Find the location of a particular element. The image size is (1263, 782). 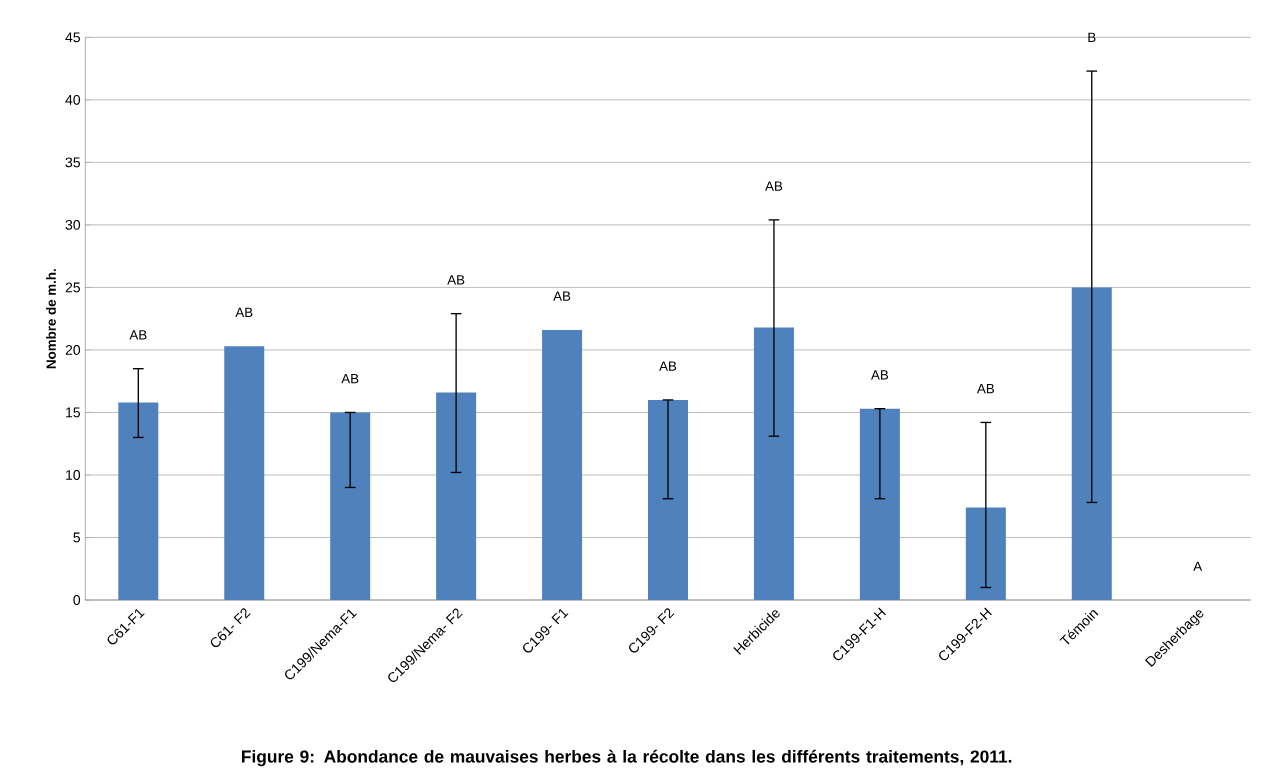

y-tick-label: 25 is located at coordinates (73, 287).